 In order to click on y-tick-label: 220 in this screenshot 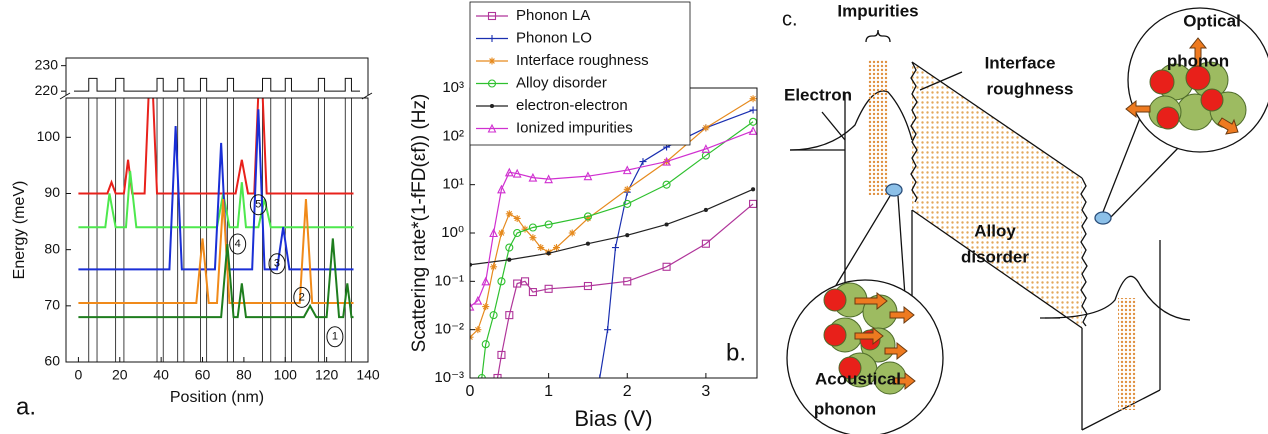, I will do `click(47, 90)`.